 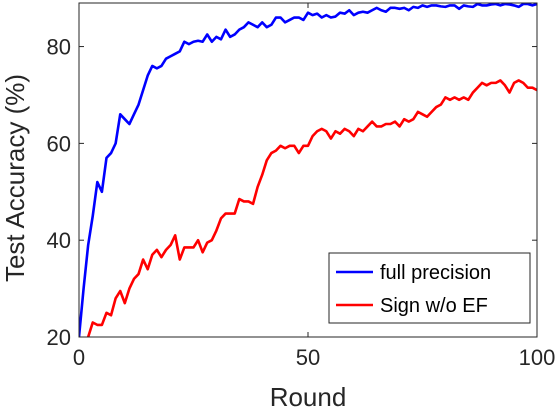 I want to click on x-tick-label: 100, so click(x=537, y=357).